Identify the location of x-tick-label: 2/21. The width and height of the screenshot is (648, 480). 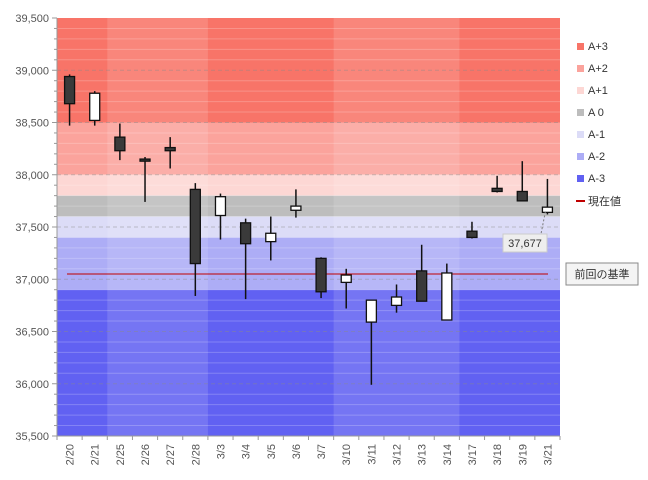
(96, 454).